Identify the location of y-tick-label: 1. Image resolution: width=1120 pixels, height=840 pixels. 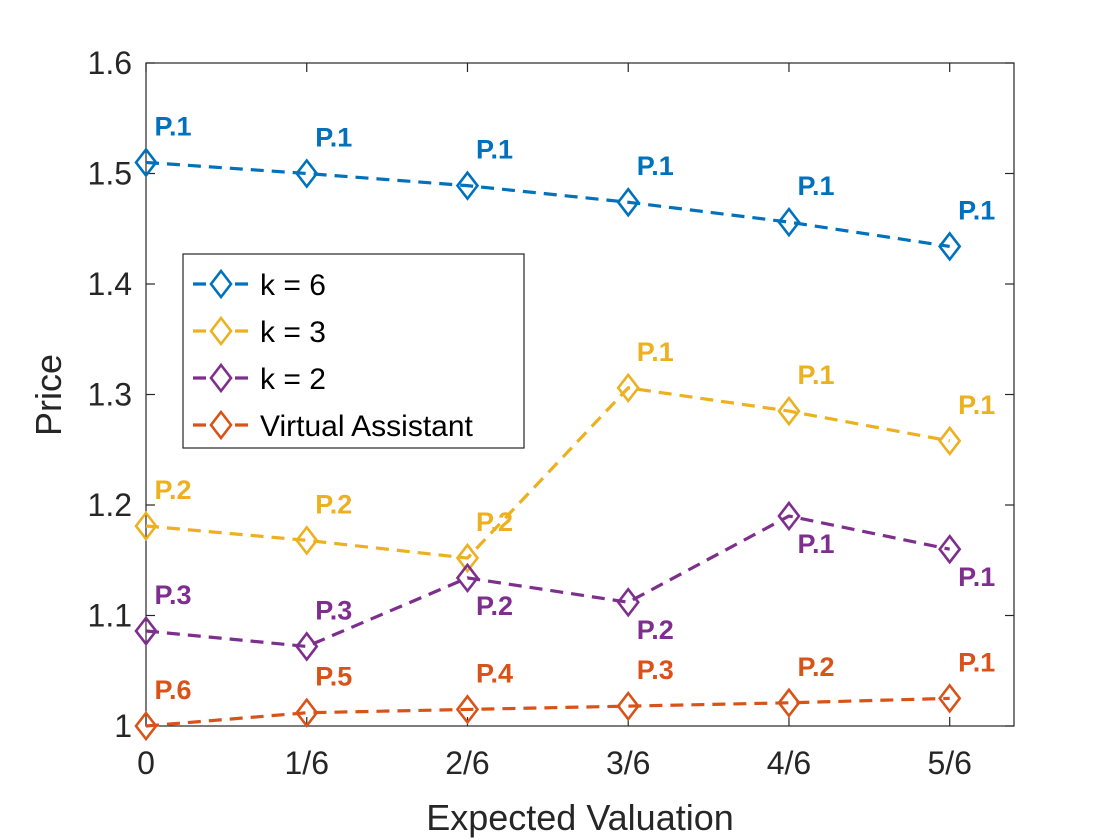
(123, 726).